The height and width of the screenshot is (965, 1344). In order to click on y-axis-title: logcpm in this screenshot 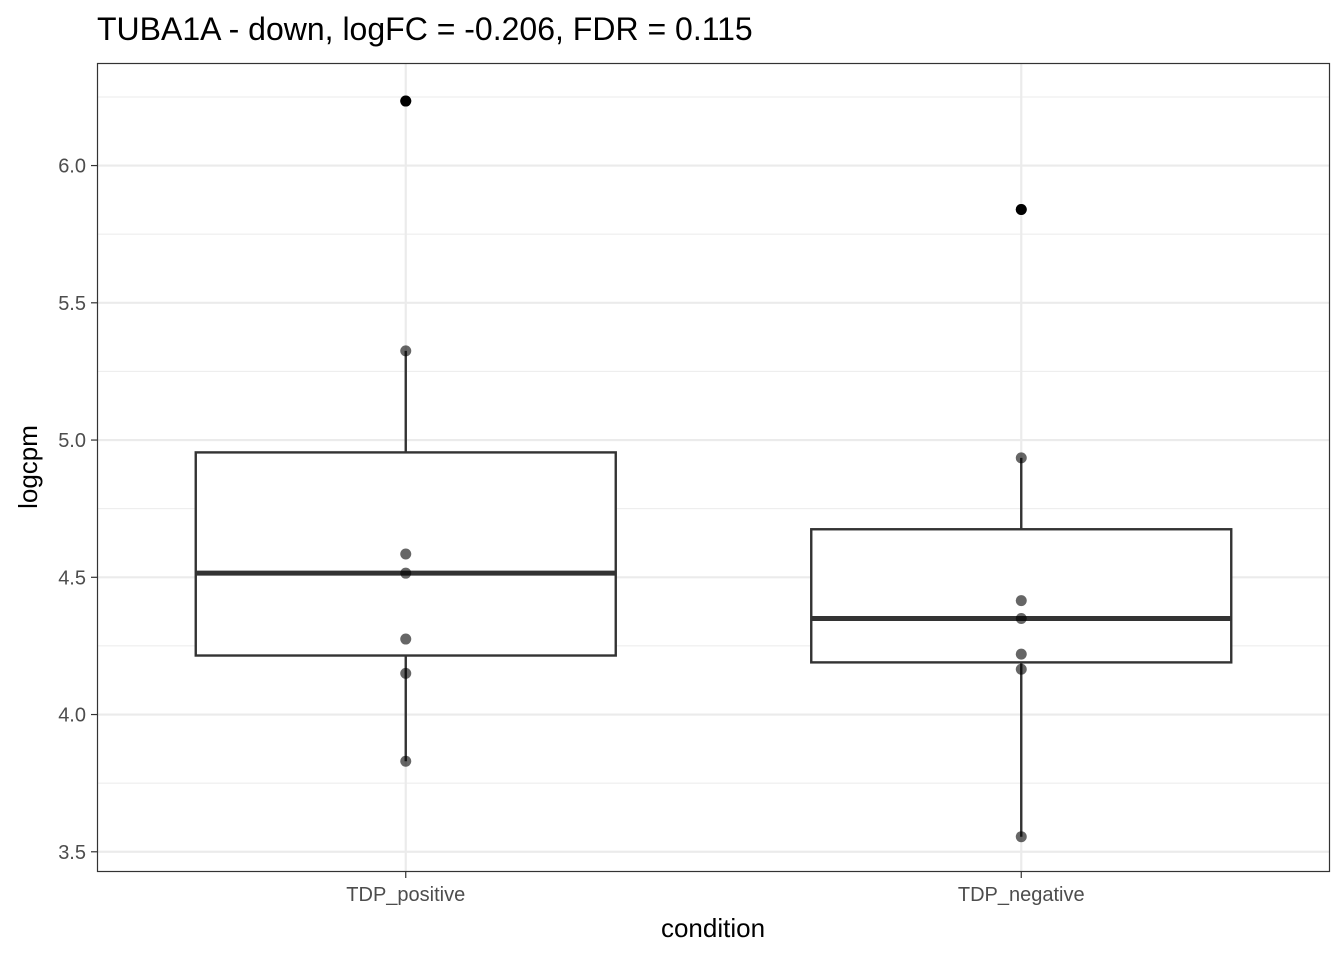, I will do `click(28, 467)`.